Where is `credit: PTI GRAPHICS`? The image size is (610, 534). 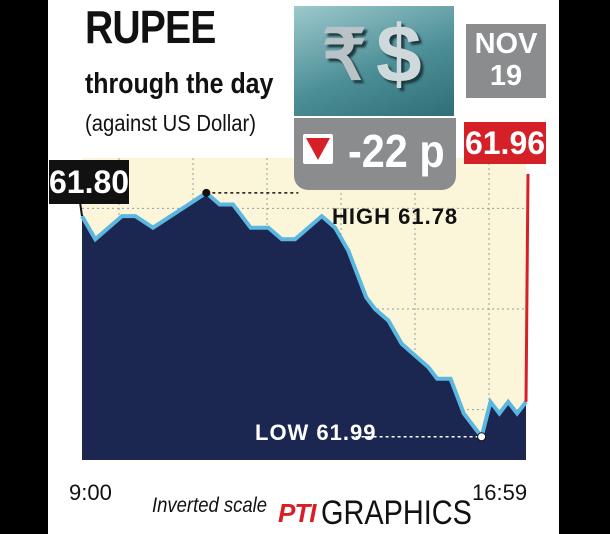 credit: PTI GRAPHICS is located at coordinates (388, 512).